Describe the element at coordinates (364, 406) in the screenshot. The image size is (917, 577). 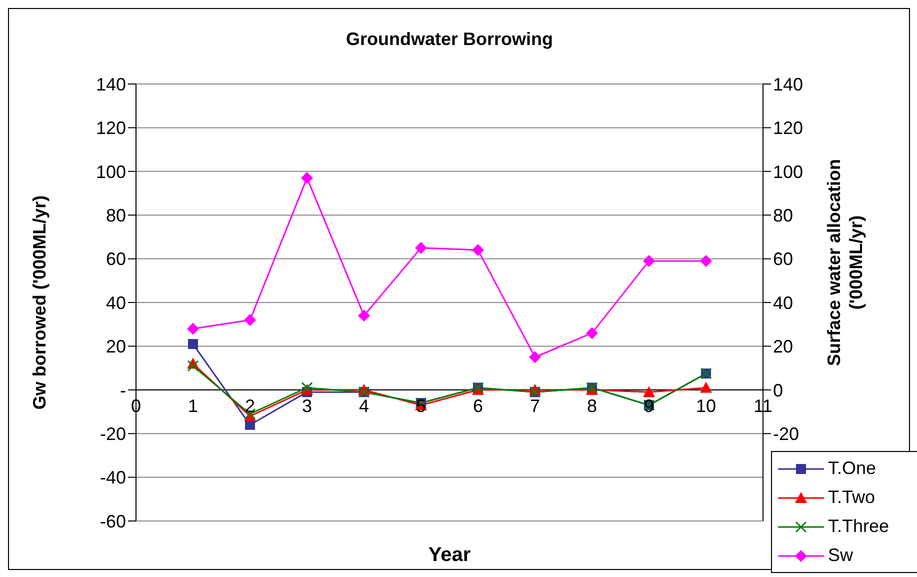
I see `x-tick-label: 4` at that location.